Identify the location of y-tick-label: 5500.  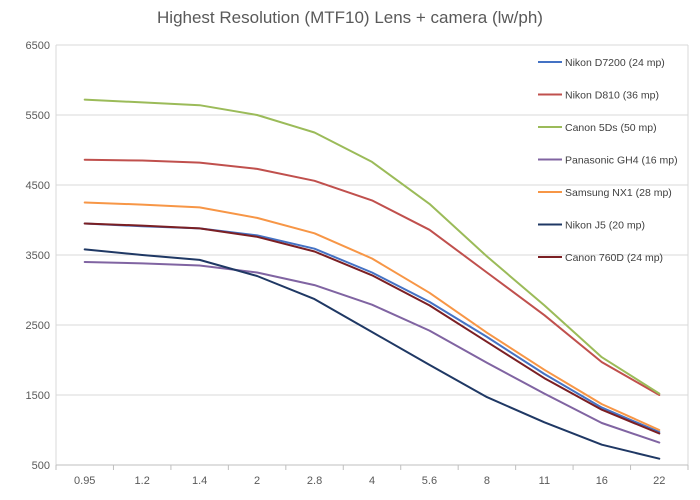
(38, 116).